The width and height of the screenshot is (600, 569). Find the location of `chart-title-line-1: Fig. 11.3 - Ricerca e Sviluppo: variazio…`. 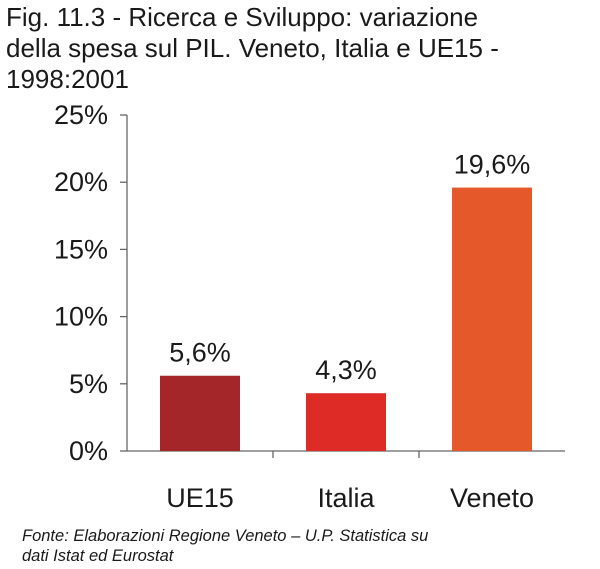

chart-title-line-1: Fig. 11.3 - Ricerca e Sviluppo: variazio… is located at coordinates (242, 17).